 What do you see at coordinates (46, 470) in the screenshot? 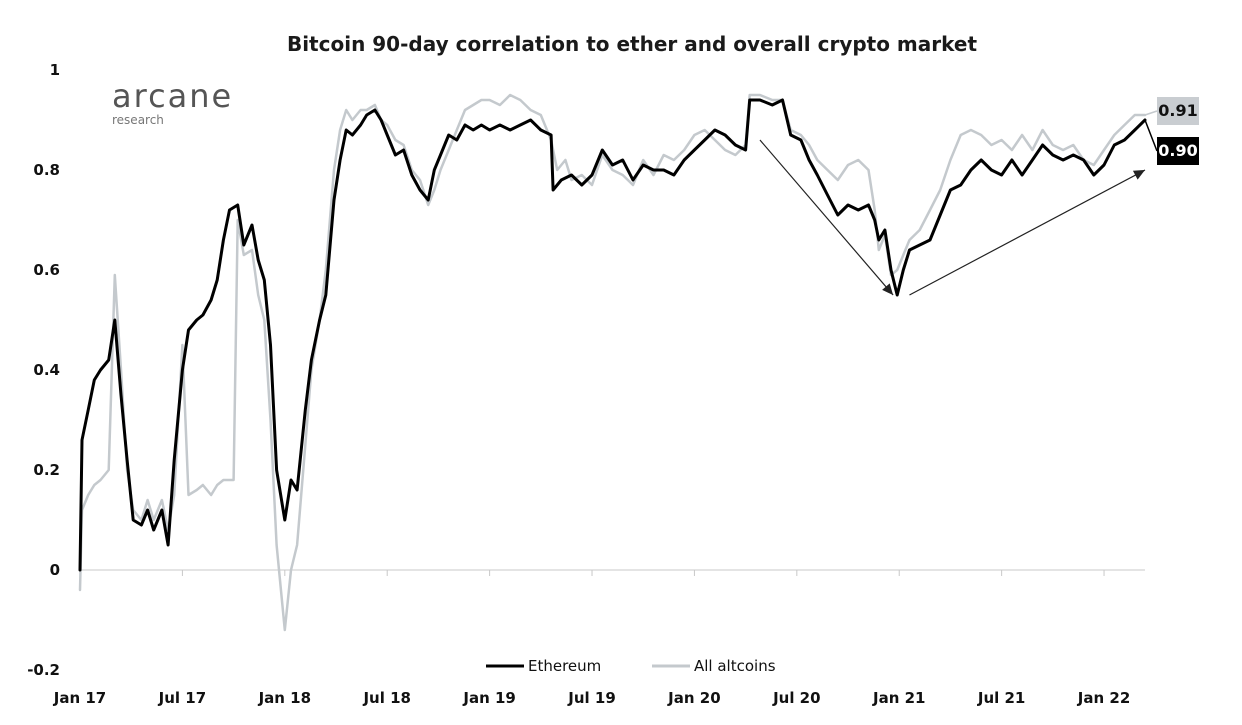
I see `y-tick-label: 0.2` at bounding box center [46, 470].